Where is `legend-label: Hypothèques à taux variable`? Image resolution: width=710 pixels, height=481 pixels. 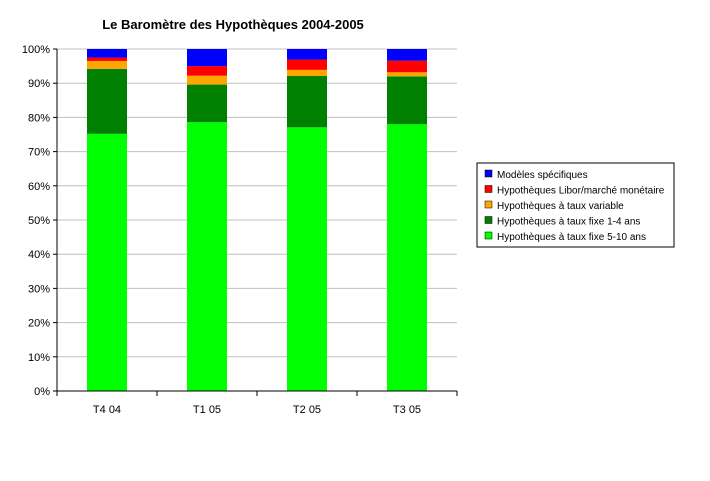 legend-label: Hypothèques à taux variable is located at coordinates (560, 206).